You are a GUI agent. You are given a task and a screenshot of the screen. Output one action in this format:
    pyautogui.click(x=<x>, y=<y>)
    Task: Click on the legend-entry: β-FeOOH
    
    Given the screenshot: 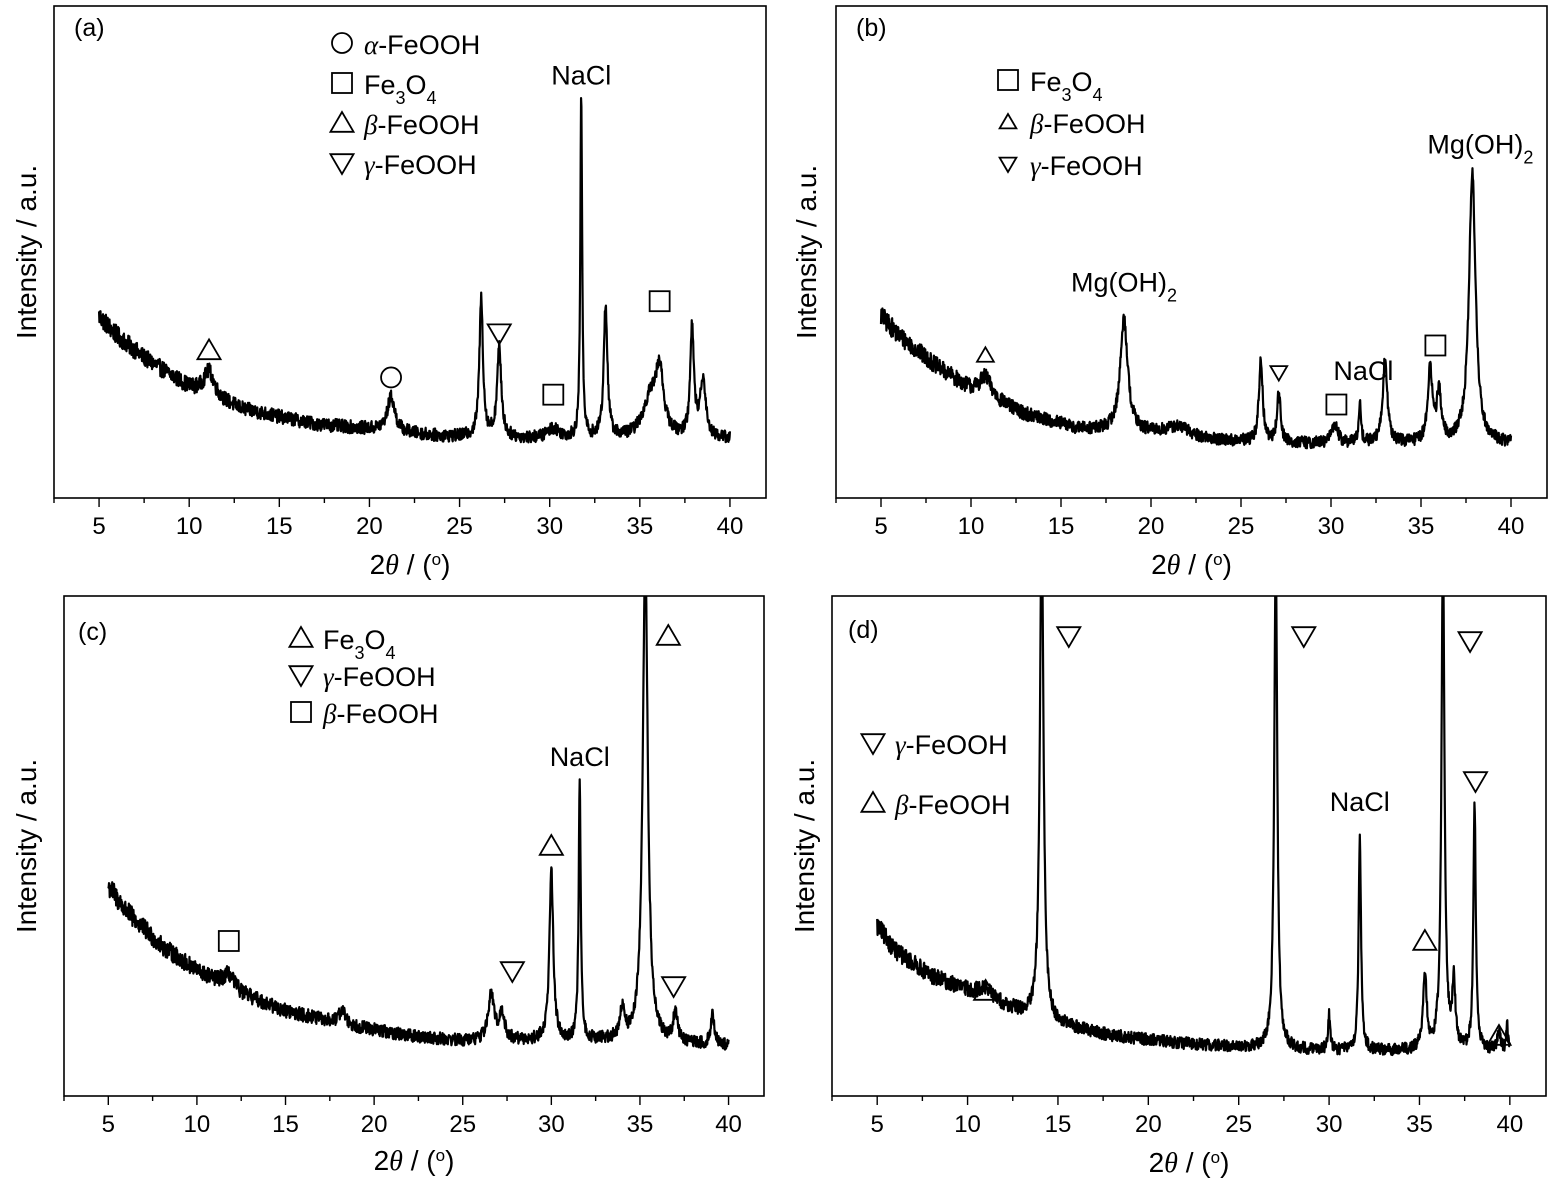 What is the action you would take?
    pyautogui.click(x=364, y=714)
    